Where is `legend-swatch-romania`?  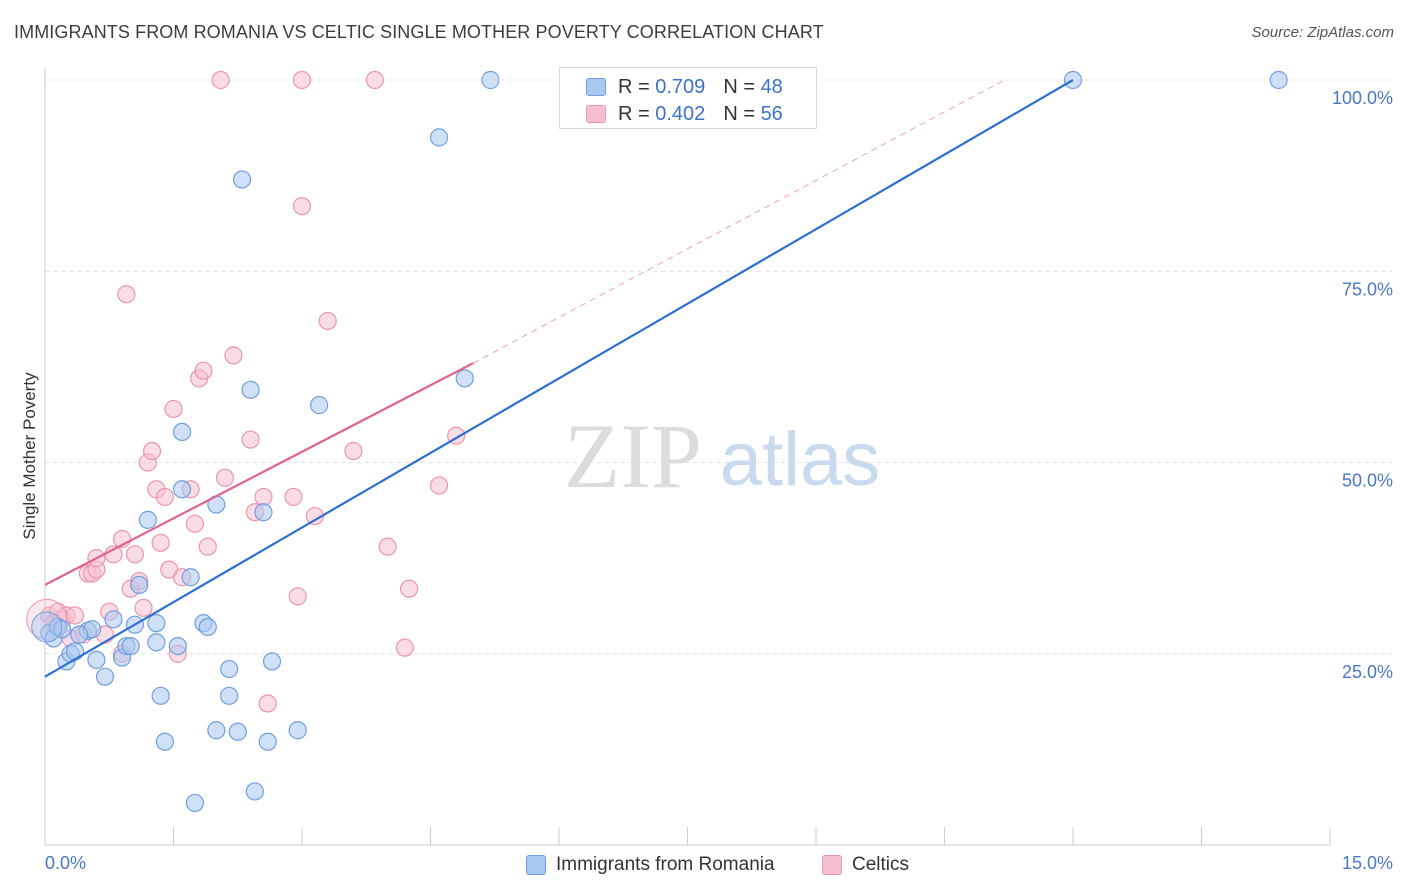 legend-swatch-romania is located at coordinates (596, 87).